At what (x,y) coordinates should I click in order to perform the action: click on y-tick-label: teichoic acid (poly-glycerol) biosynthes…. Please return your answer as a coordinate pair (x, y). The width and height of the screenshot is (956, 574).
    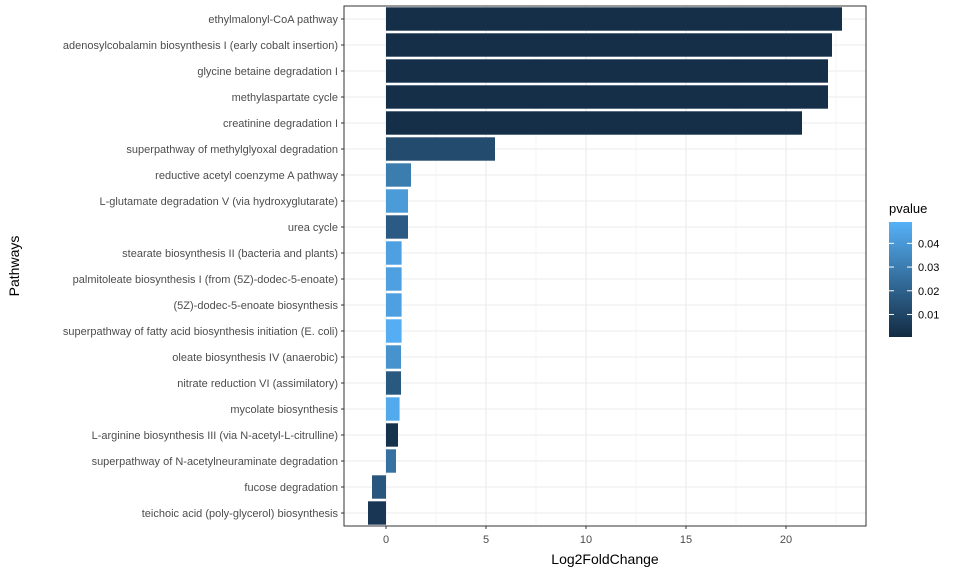
    Looking at the image, I should click on (240, 514).